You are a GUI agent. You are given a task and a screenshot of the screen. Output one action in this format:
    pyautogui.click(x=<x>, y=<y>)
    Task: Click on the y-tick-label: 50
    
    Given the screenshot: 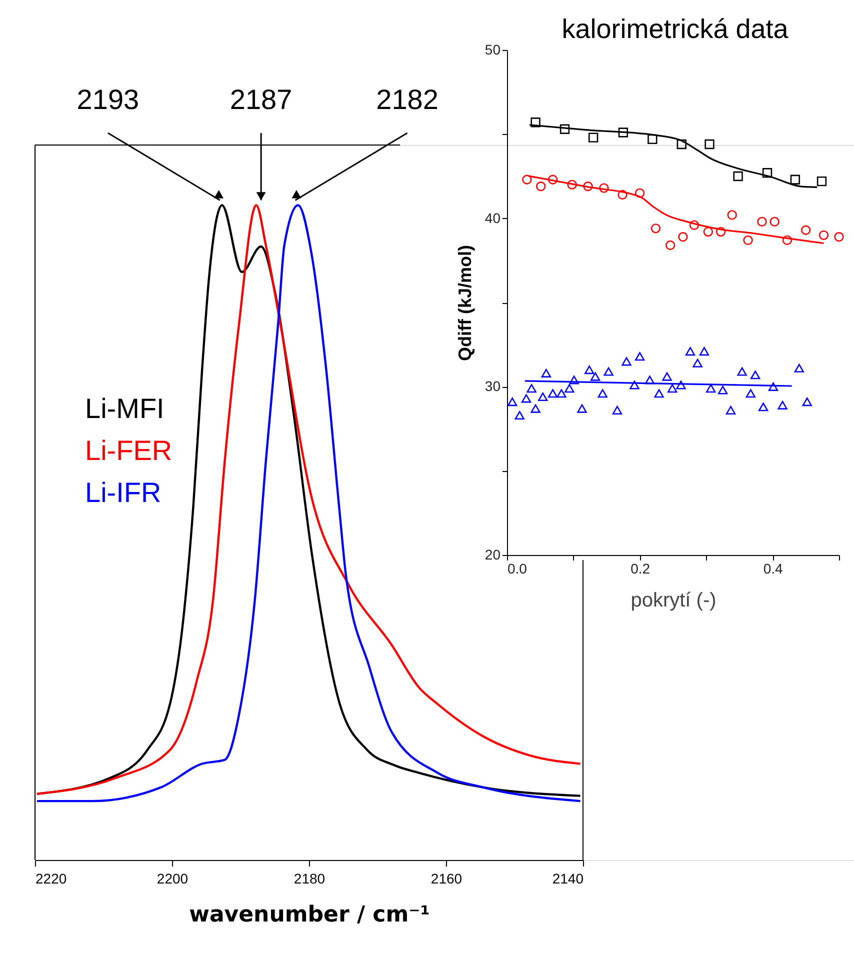 What is the action you would take?
    pyautogui.click(x=492, y=50)
    